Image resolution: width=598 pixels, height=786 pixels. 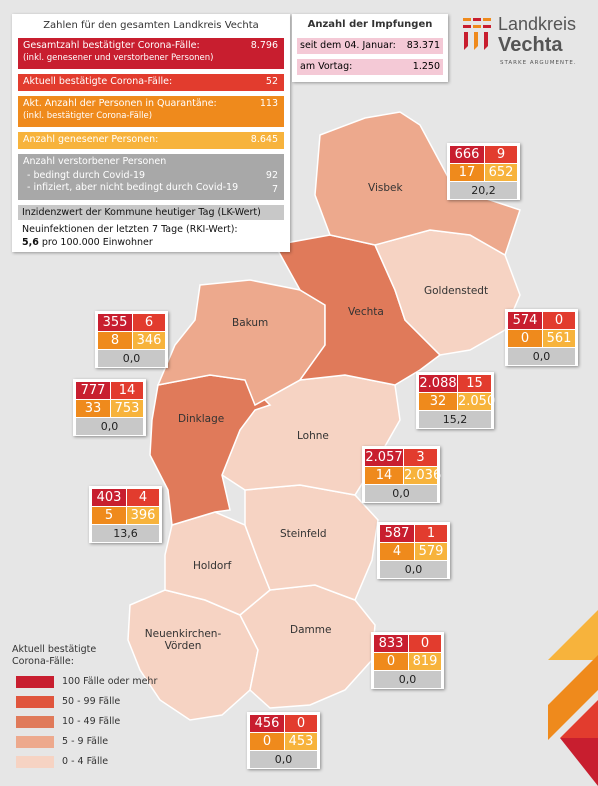 I want to click on town-label-damme: Damme, so click(x=311, y=630).